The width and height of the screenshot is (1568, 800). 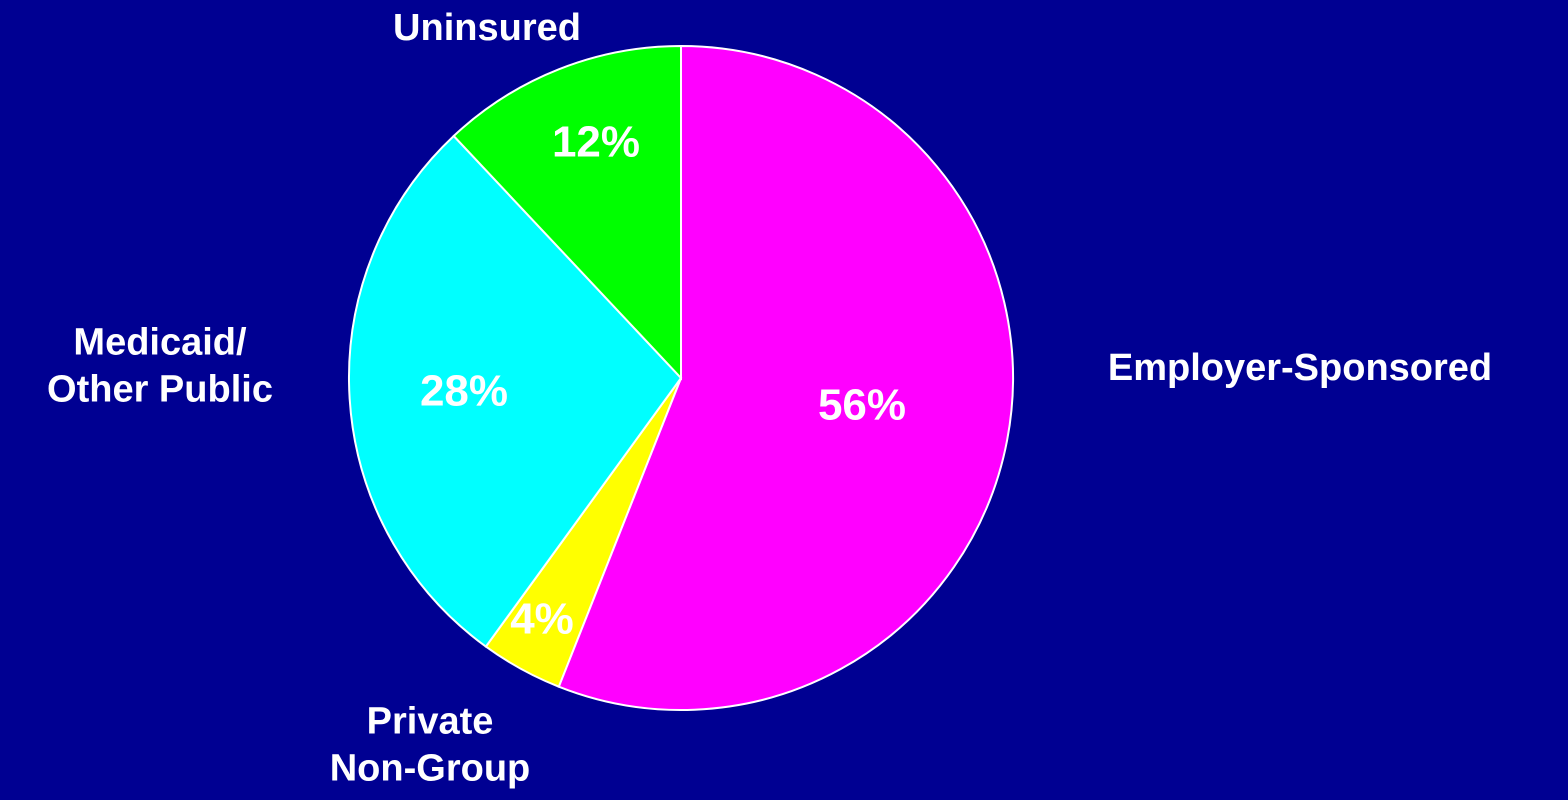 I want to click on category-label: Medicaid/Other Public, so click(x=160, y=366).